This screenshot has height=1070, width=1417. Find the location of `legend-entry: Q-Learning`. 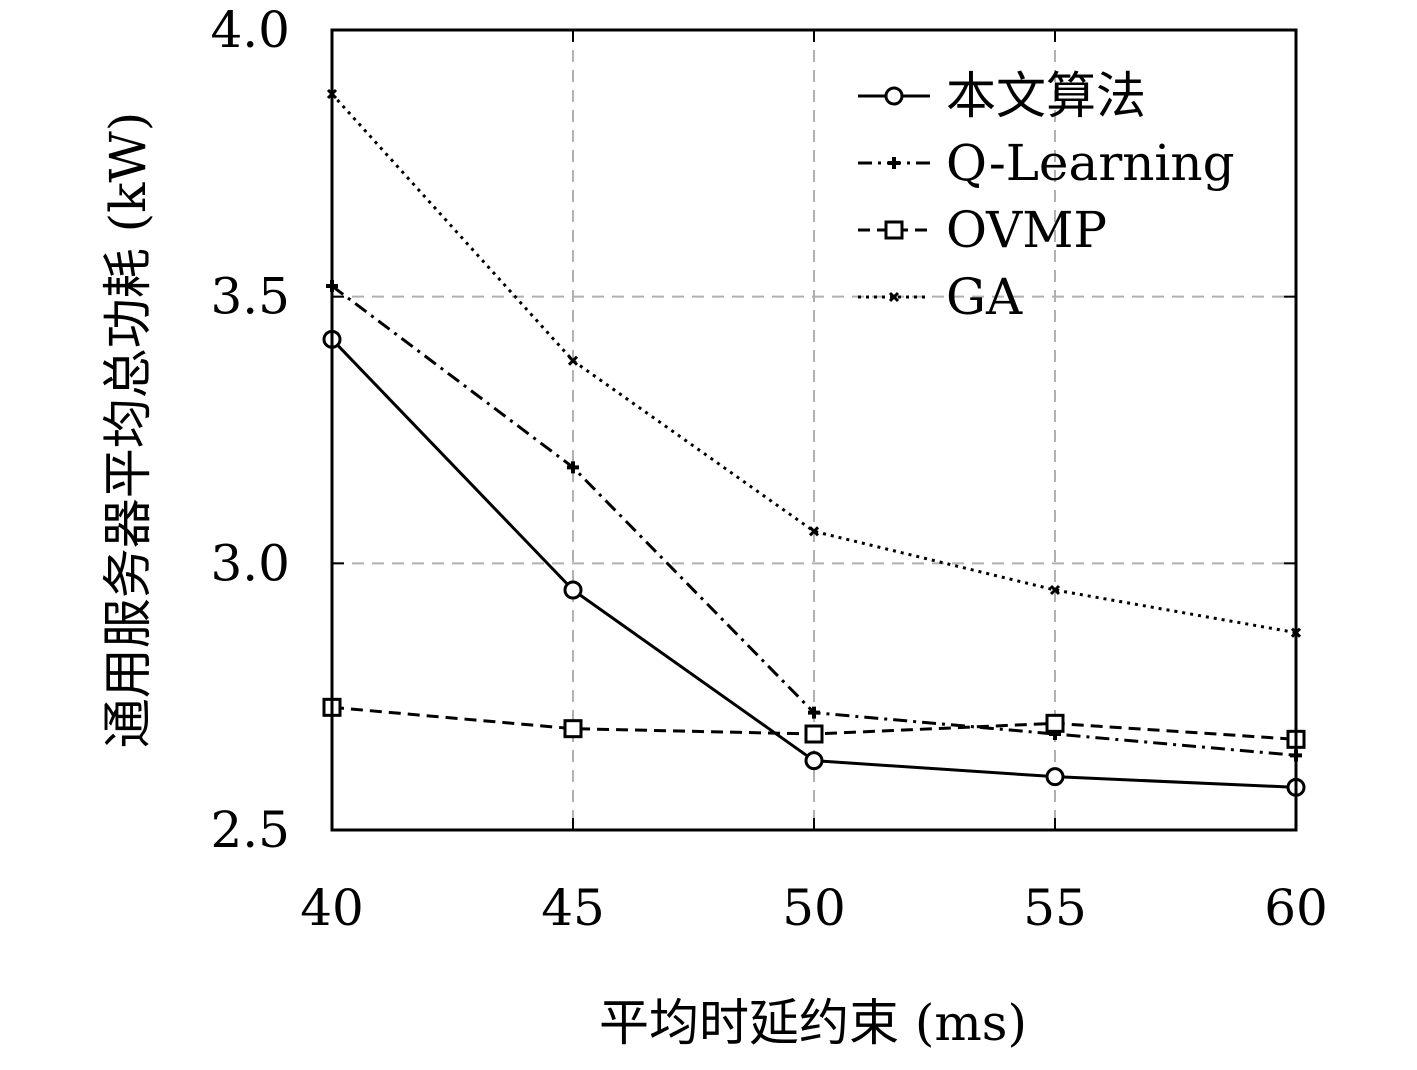

legend-entry: Q-Learning is located at coordinates (1046, 163).